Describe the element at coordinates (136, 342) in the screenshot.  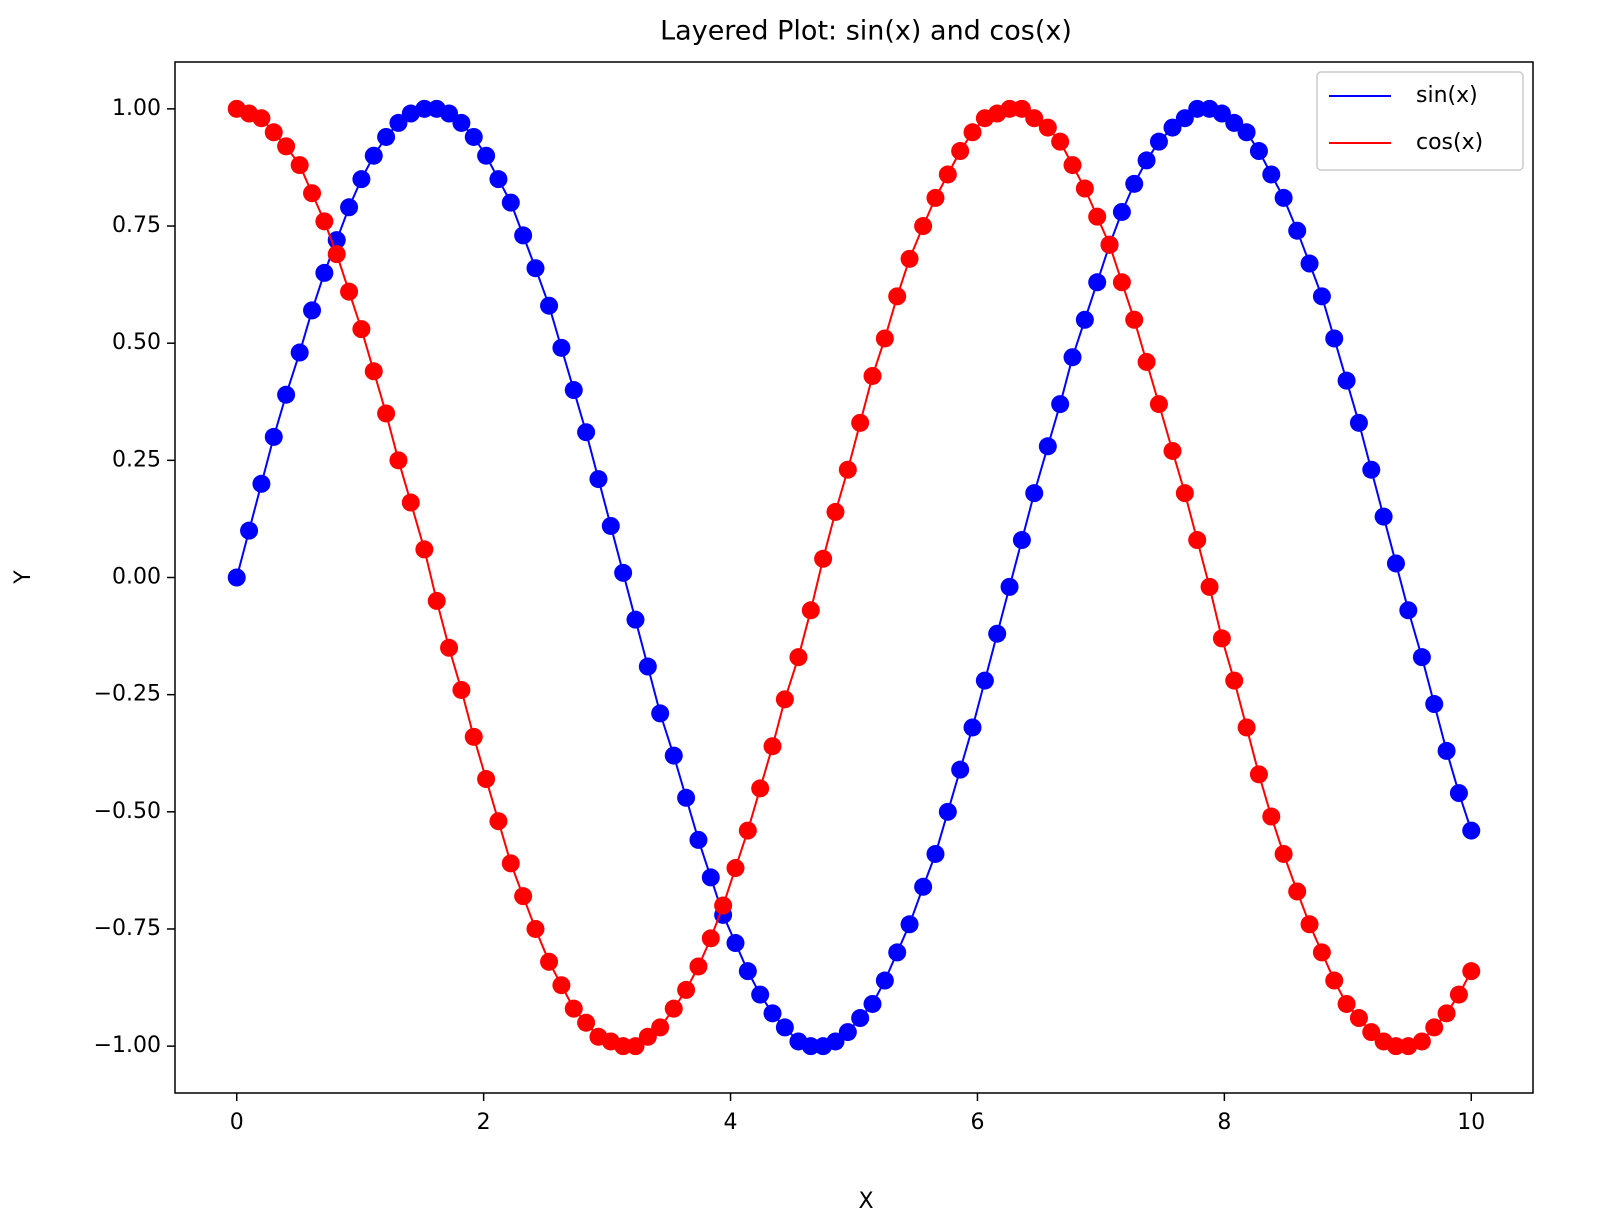
I see `y-tick-label: 0.50` at that location.